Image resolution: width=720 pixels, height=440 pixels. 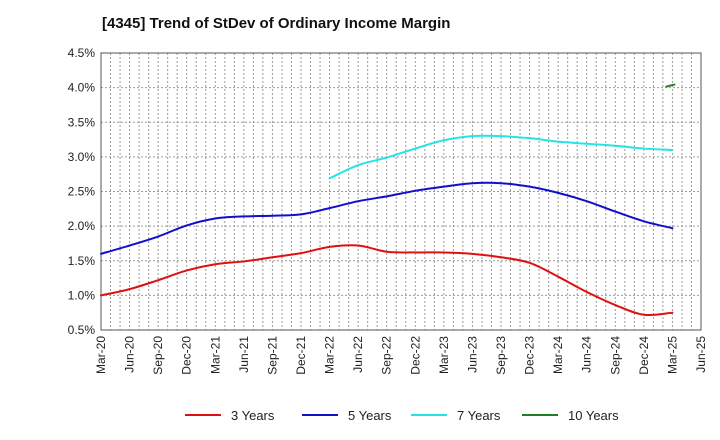 I want to click on series-line-7-years, so click(x=501, y=157).